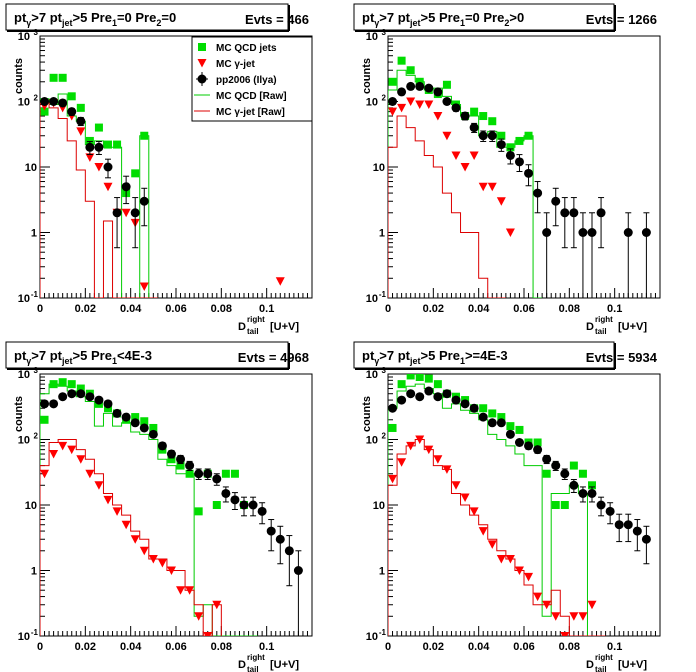  I want to click on data-layer, so click(519, 505).